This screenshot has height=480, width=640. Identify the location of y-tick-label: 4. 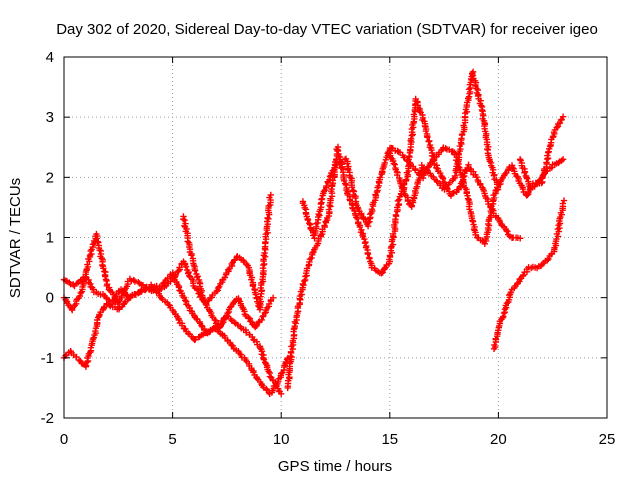
(50, 57).